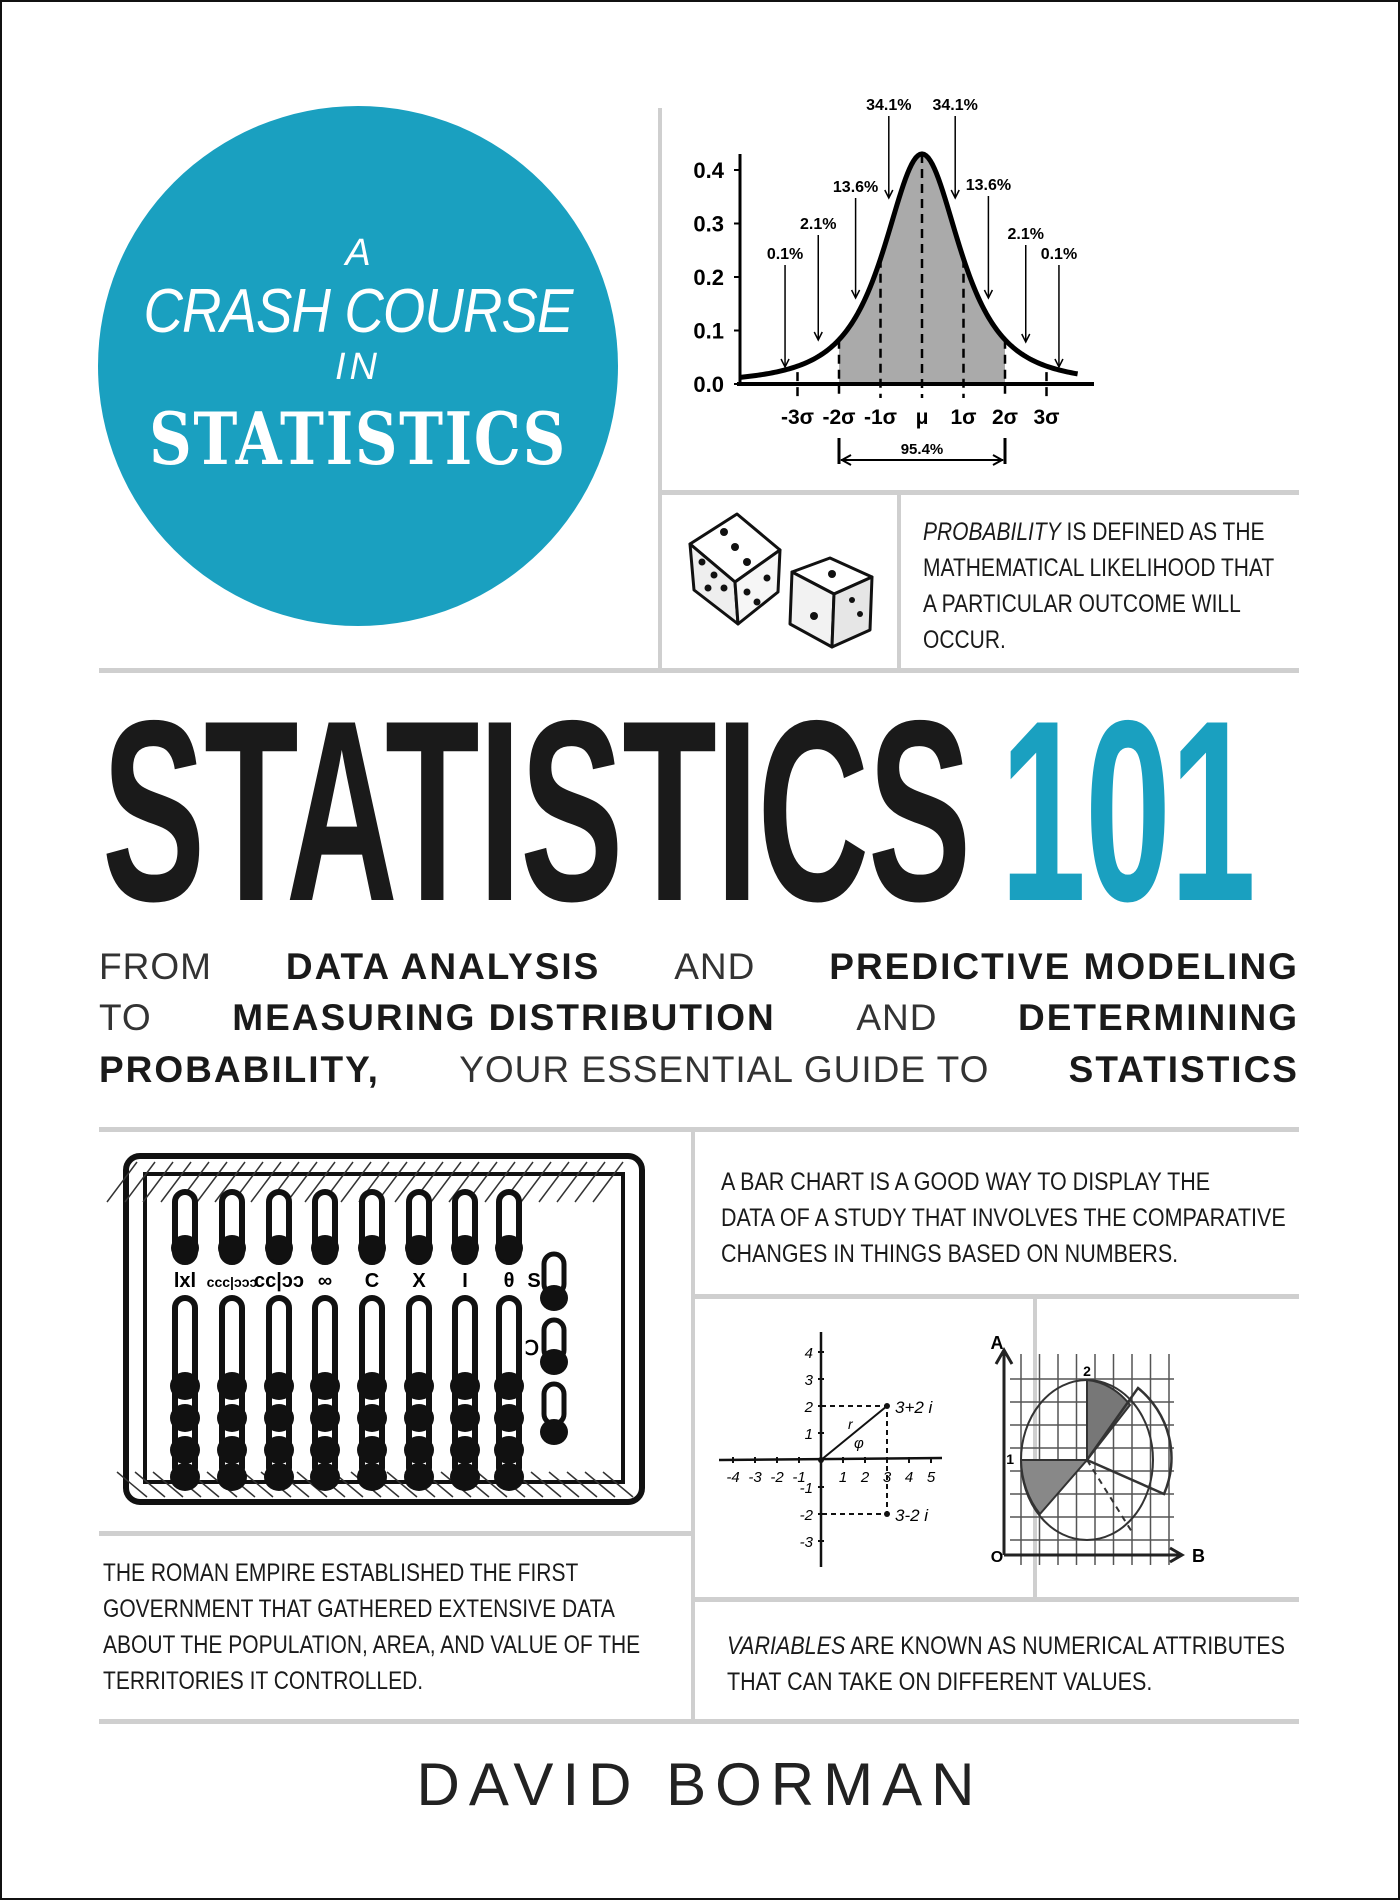  Describe the element at coordinates (724, 1069) in the screenshot. I see `subtitle-phrase: YOUR ESSENTIAL GUIDE TO` at that location.